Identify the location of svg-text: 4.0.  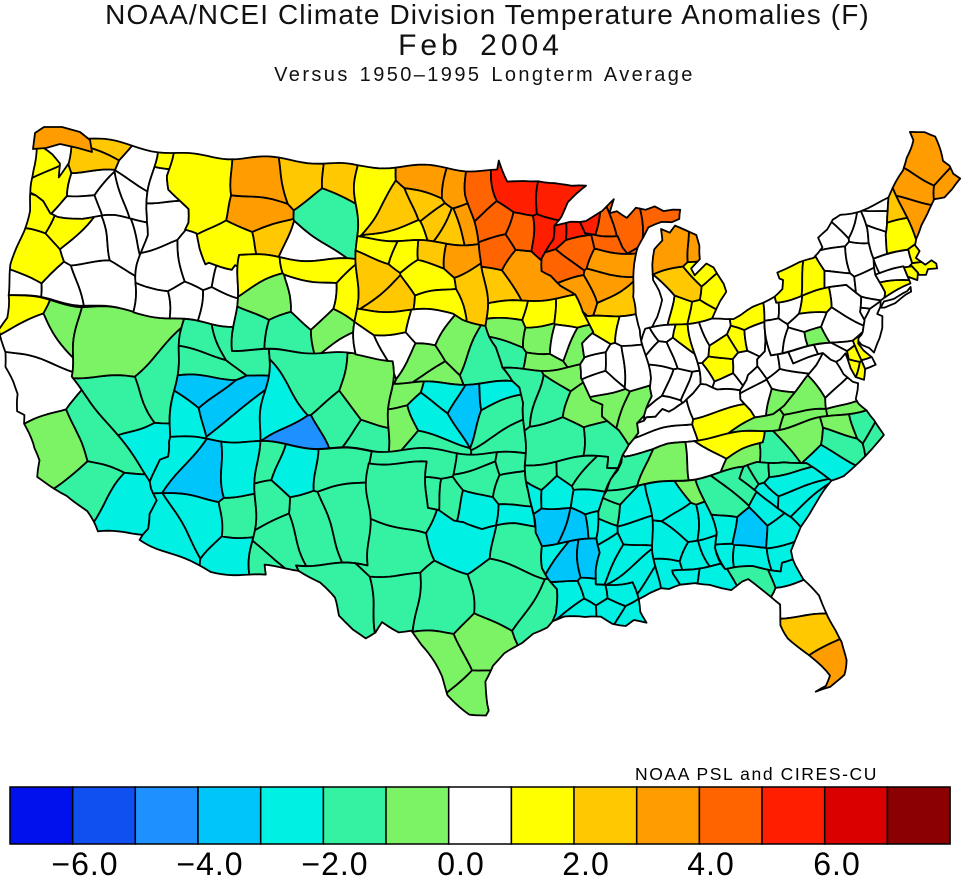
(710, 862).